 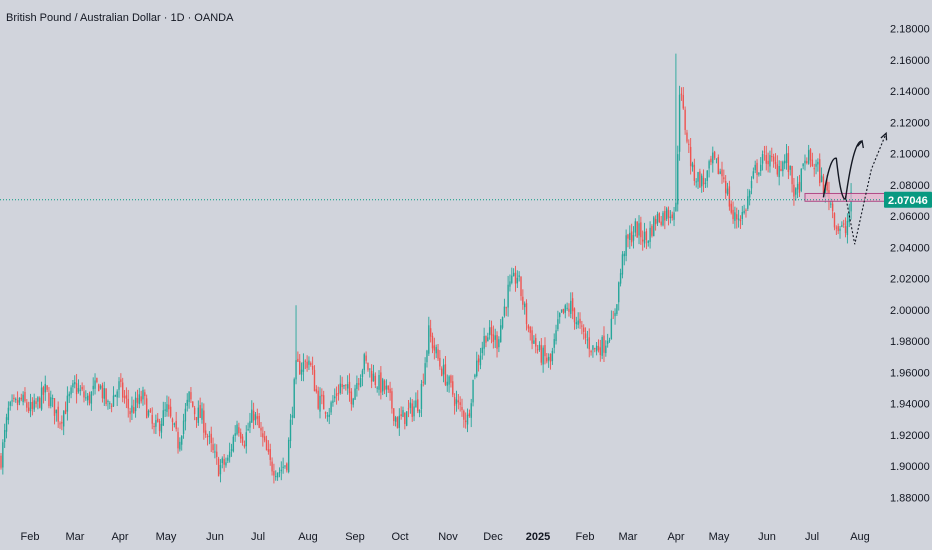 What do you see at coordinates (166, 537) in the screenshot?
I see `time-tick-label: May` at bounding box center [166, 537].